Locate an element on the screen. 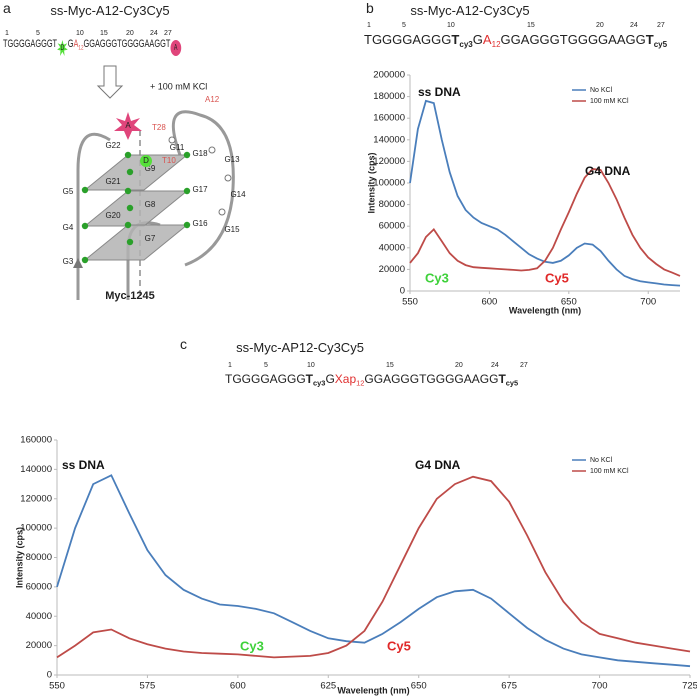  structure-name: Myc-1245 is located at coordinates (130, 296).